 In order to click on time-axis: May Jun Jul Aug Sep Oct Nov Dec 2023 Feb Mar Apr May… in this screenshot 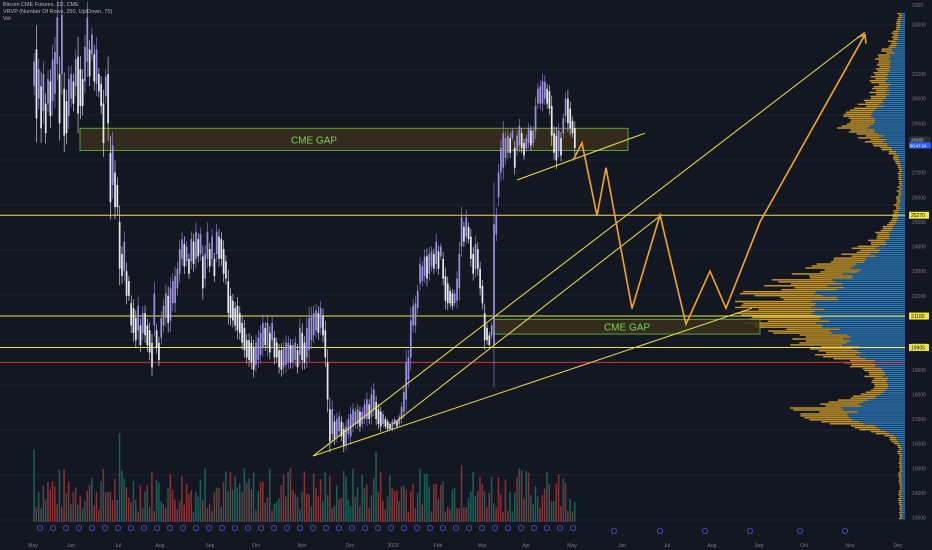, I will do `click(466, 545)`.